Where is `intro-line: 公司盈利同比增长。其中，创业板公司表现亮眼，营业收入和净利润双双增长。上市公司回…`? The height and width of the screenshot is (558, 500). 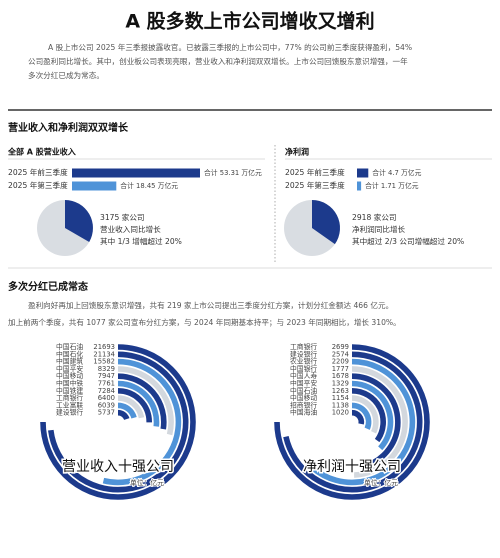
intro-line: 公司盈利同比增长。其中，创业板公司表现亮眼，营业收入和净利润双双增长。上市公司回… is located at coordinates (218, 61).